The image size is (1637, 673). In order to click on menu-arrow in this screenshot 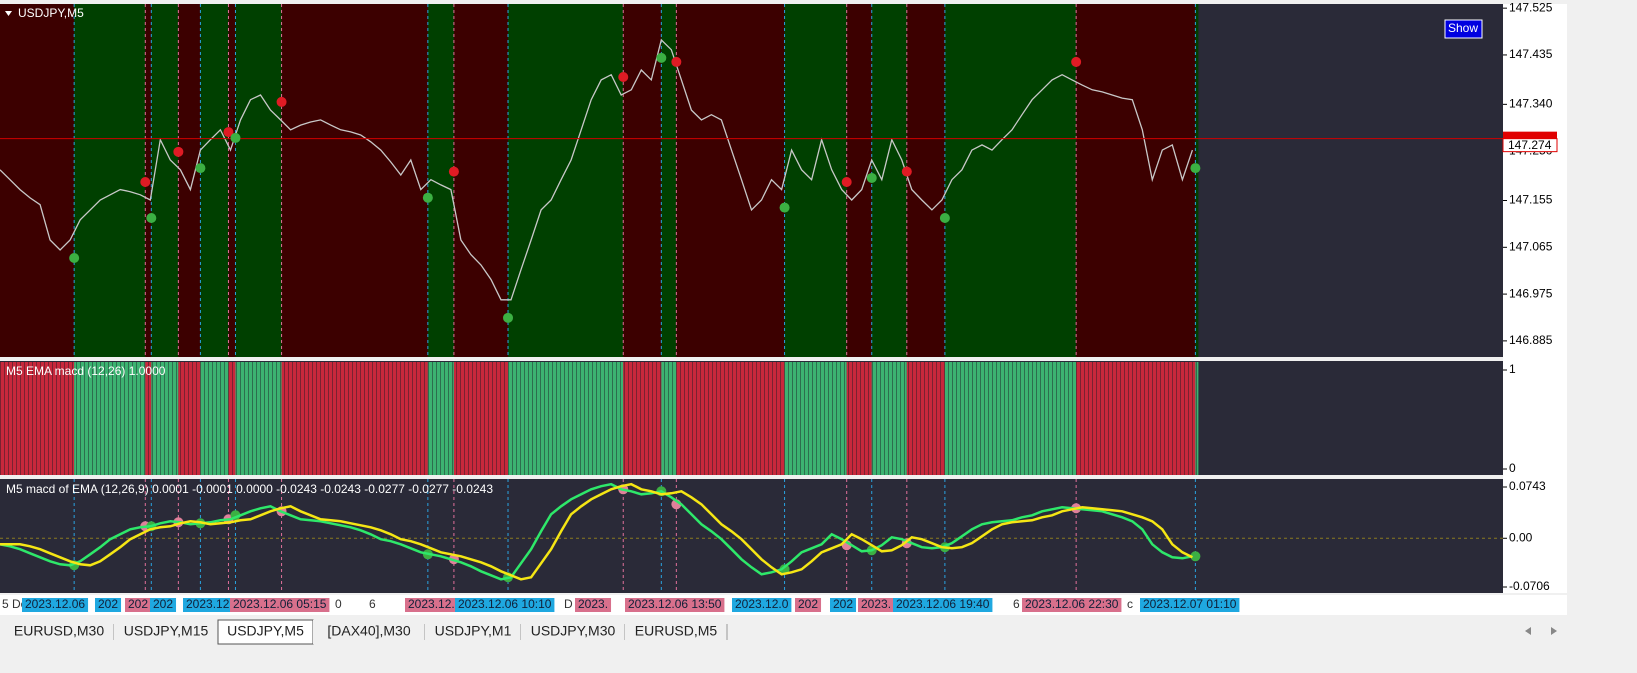, I will do `click(8, 13)`.